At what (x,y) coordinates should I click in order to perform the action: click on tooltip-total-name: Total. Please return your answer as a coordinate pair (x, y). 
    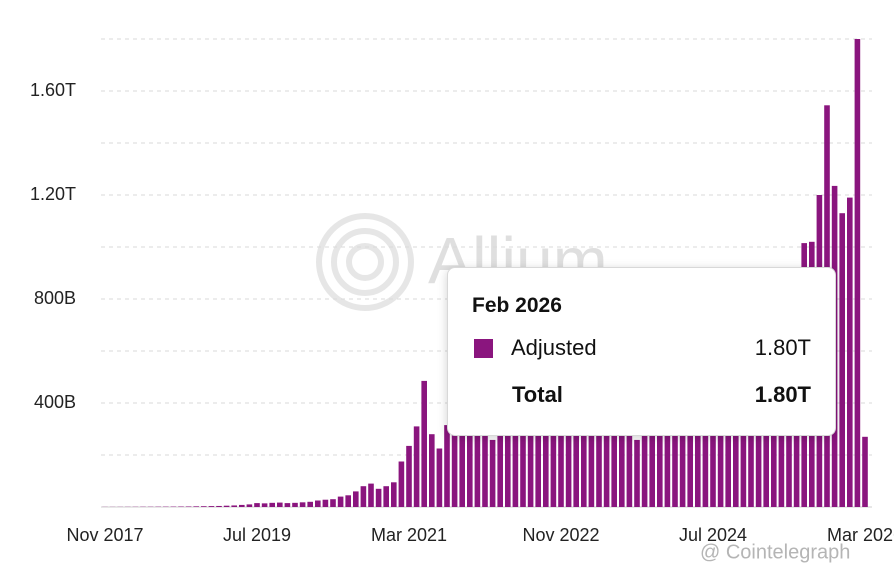
    Looking at the image, I should click on (537, 394).